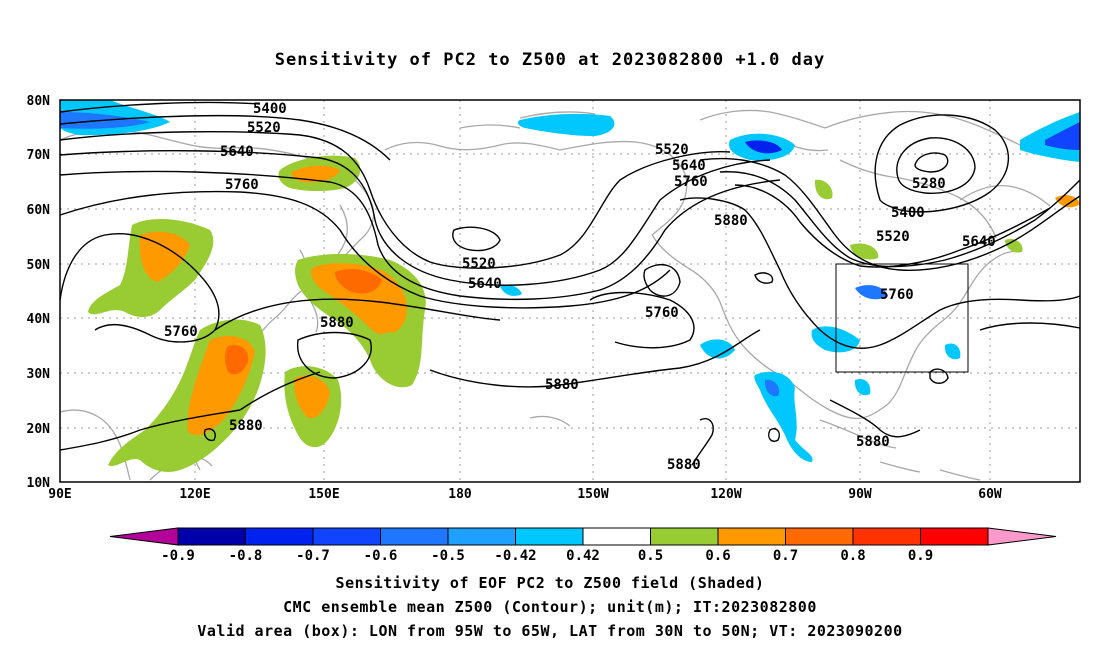 Image resolution: width=1100 pixels, height=650 pixels. I want to click on colorbar-label: -0.42, so click(515, 556).